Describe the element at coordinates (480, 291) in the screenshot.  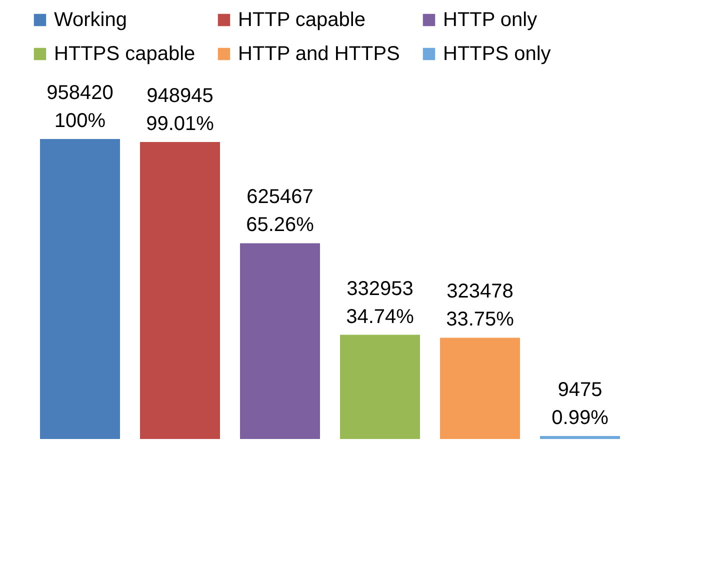
I see `data-label: 323478` at that location.